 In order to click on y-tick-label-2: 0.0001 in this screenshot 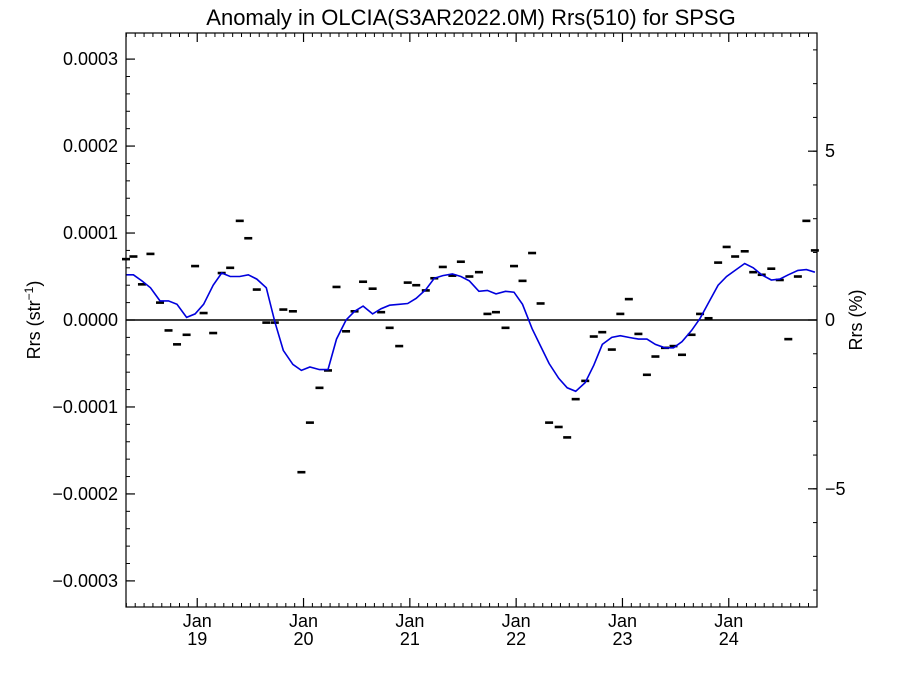, I will do `click(90, 233)`.